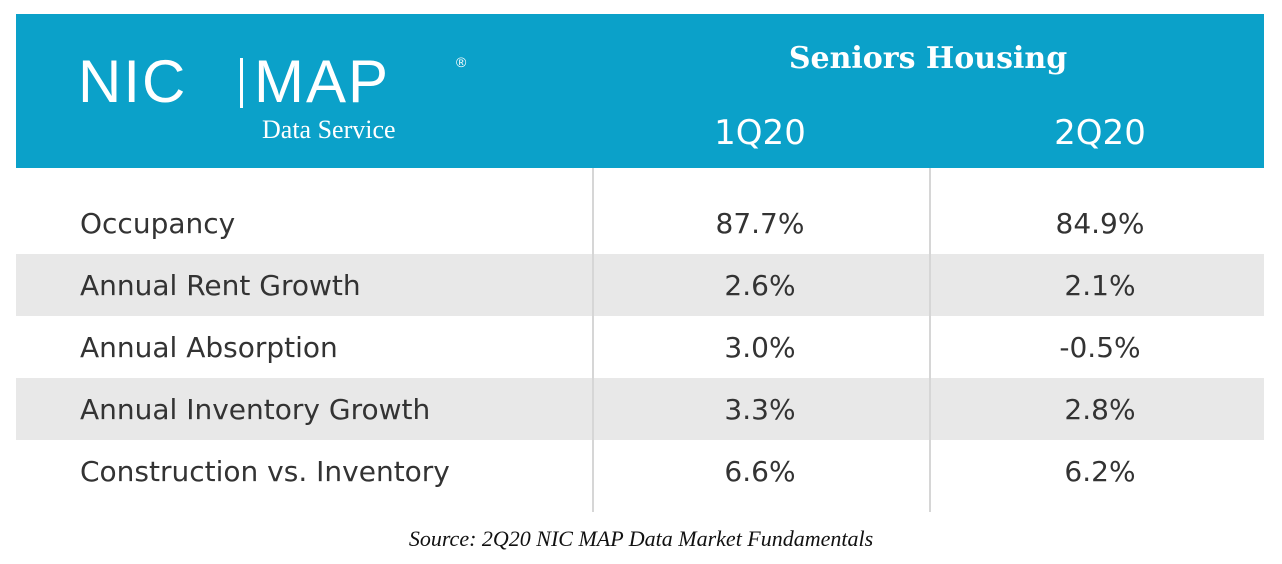  What do you see at coordinates (760, 409) in the screenshot?
I see `cell-value: 3.3%` at bounding box center [760, 409].